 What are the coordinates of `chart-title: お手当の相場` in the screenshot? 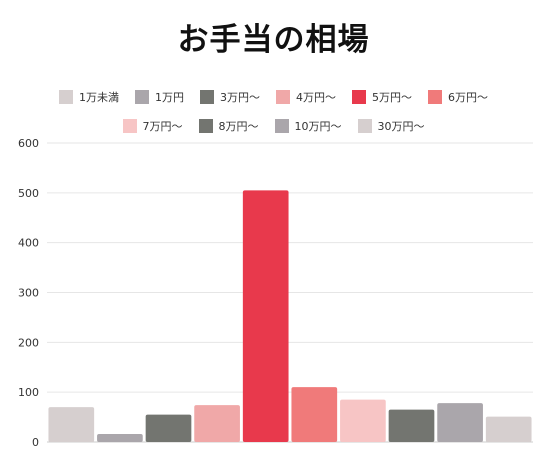 It's located at (273, 40).